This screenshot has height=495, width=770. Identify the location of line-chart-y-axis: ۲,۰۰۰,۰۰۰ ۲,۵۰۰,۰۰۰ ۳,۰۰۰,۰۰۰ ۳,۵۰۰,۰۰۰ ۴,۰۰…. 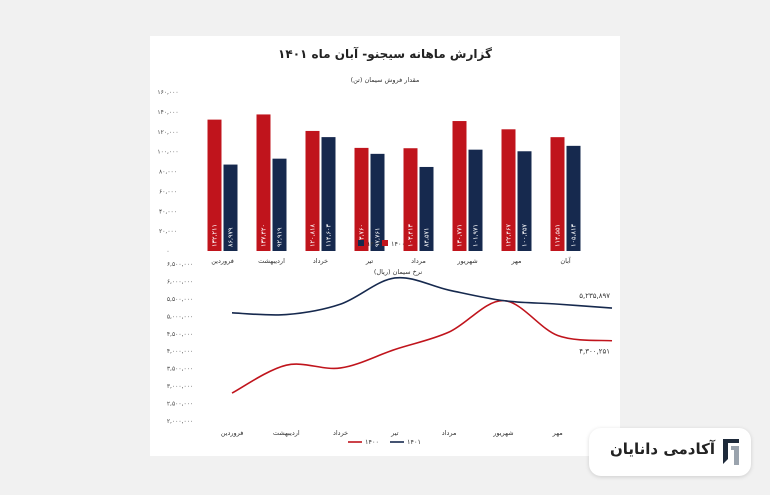
(180, 343).